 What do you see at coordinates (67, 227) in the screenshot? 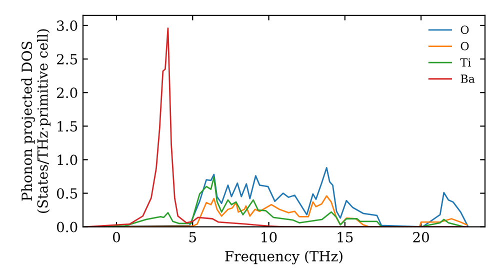
I see `y-tick-label: 0.0` at bounding box center [67, 227].